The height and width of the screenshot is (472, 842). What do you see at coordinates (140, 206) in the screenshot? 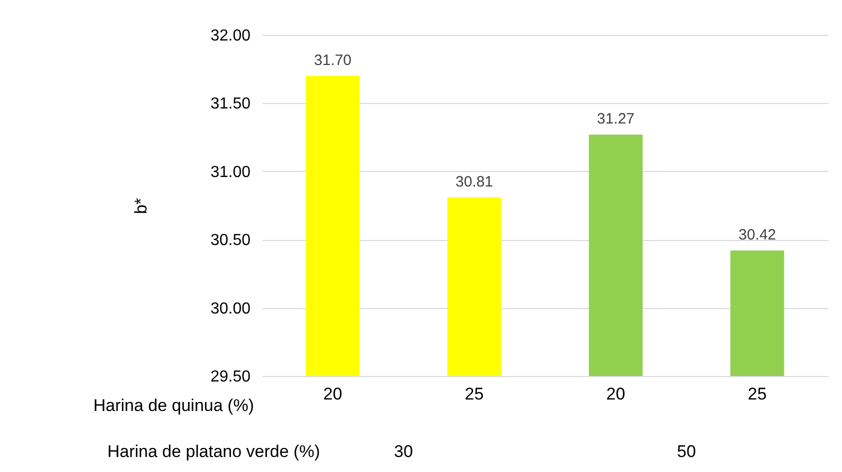
I see `y-axis-title: b*` at bounding box center [140, 206].